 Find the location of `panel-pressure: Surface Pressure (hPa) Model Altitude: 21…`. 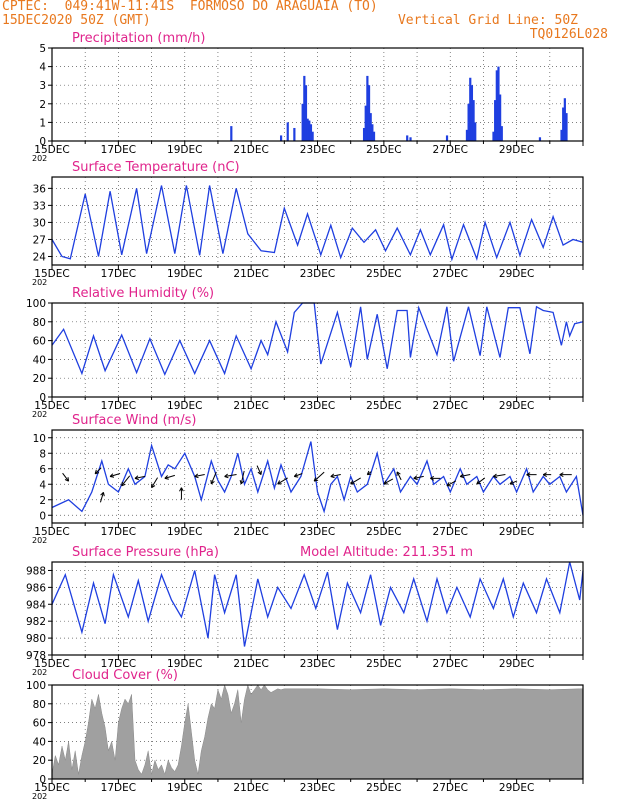

panel-pressure: Surface Pressure (hPa) Model Altitude: 21… is located at coordinates (305, 611).